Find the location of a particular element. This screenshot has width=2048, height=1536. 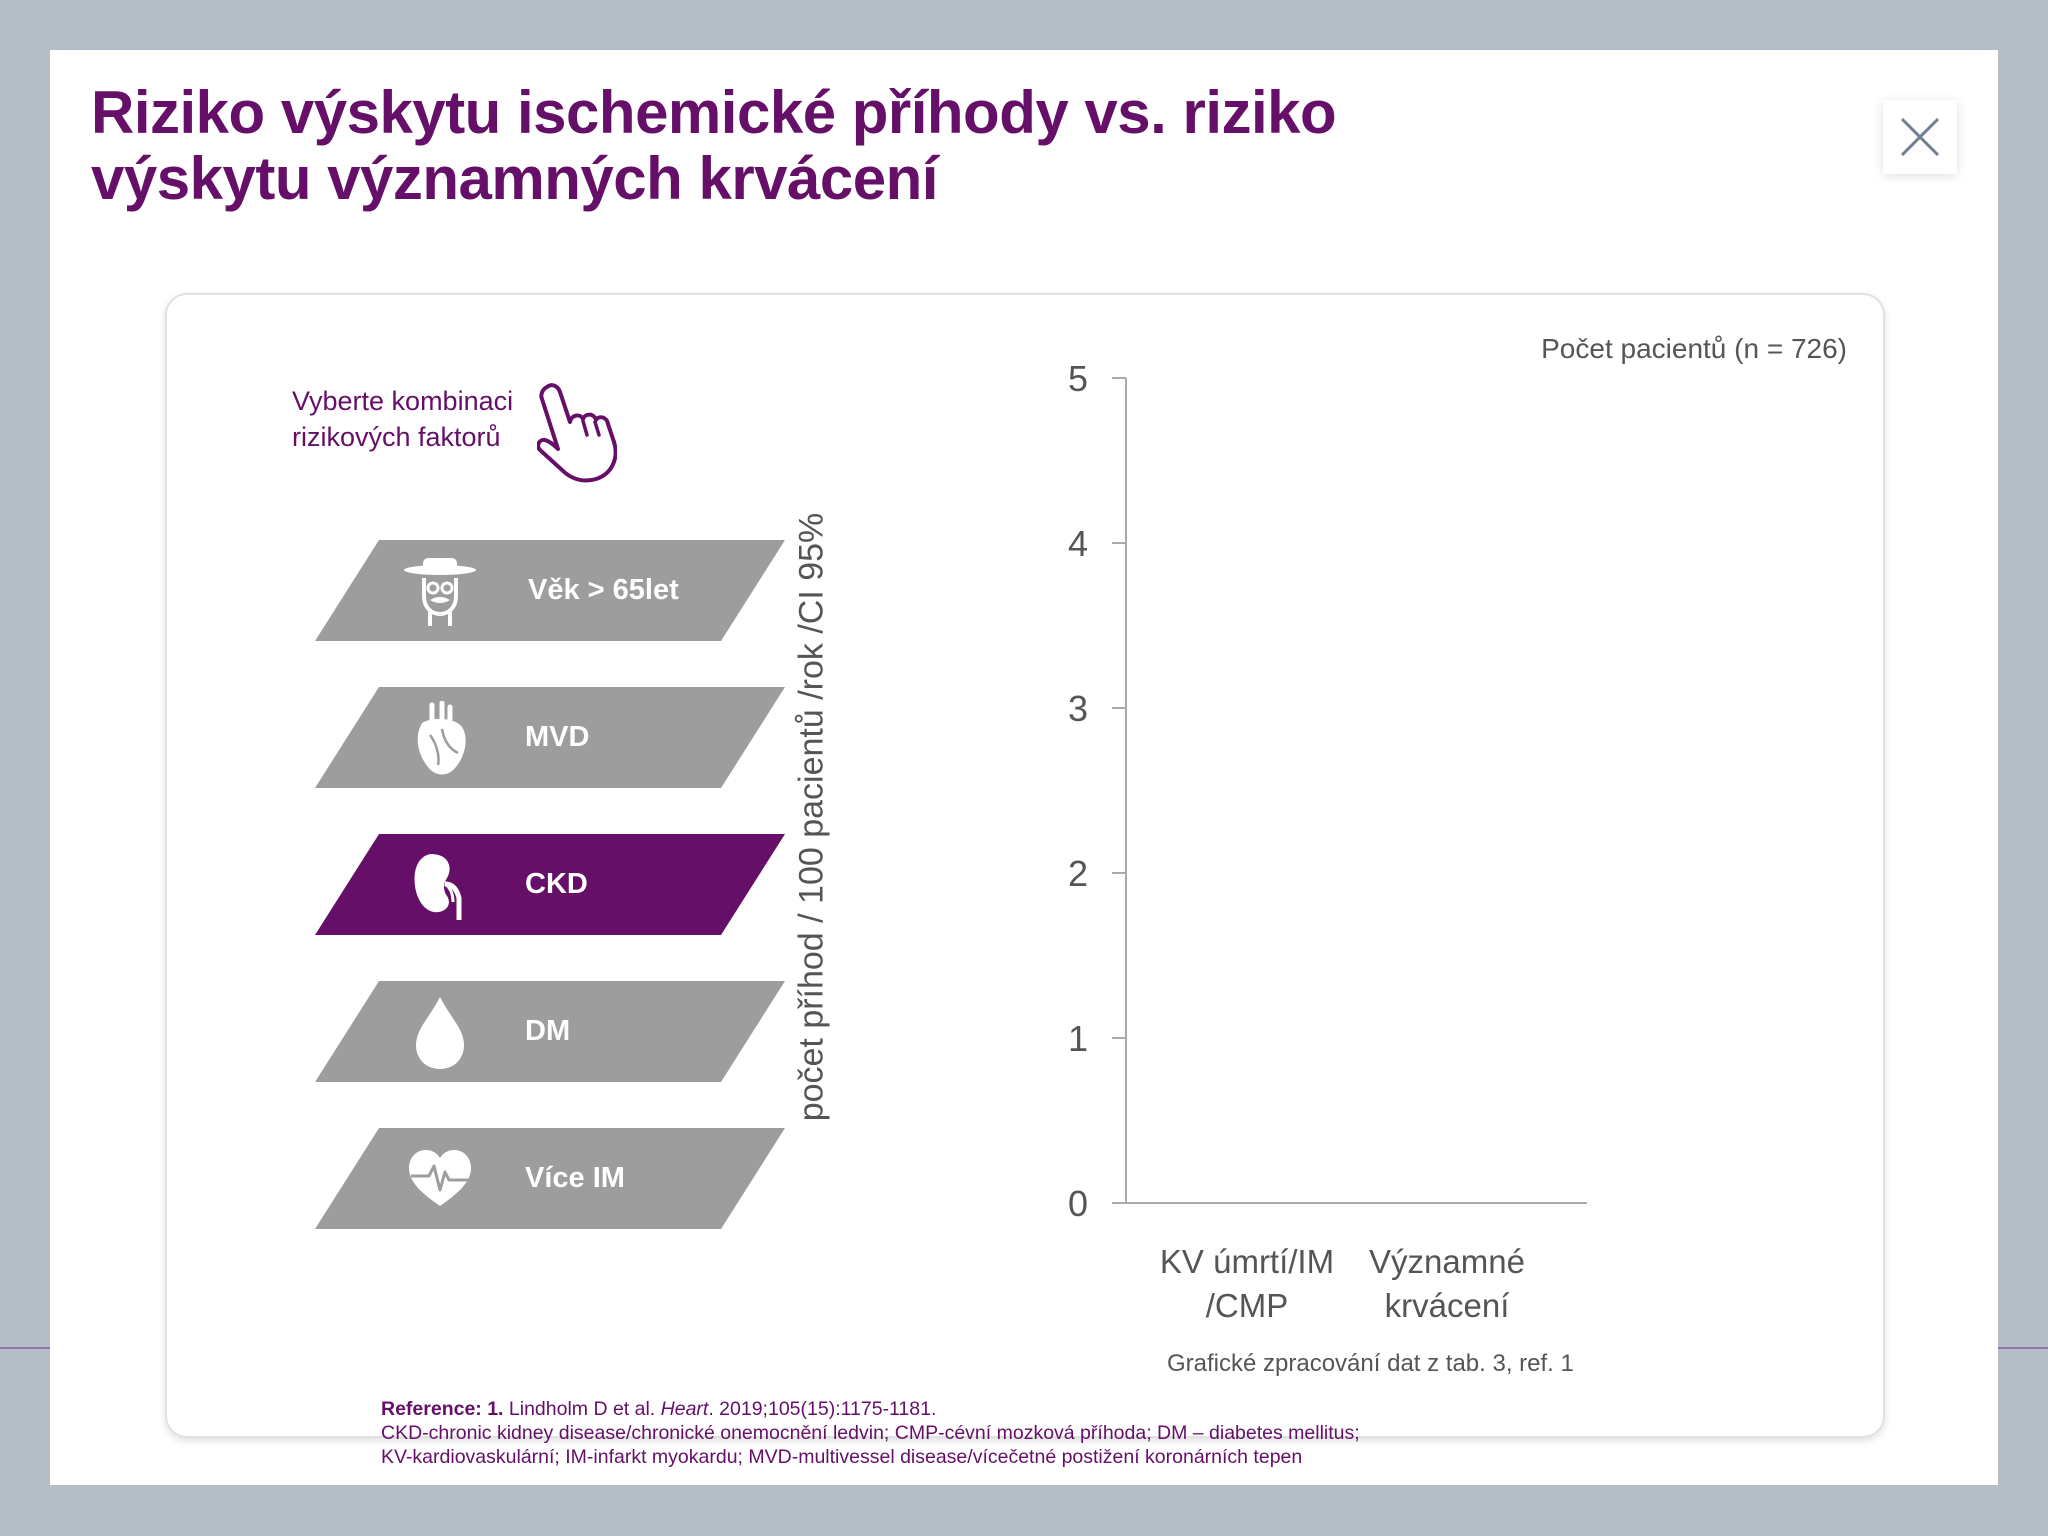

factor-label: Více IM is located at coordinates (575, 1178).